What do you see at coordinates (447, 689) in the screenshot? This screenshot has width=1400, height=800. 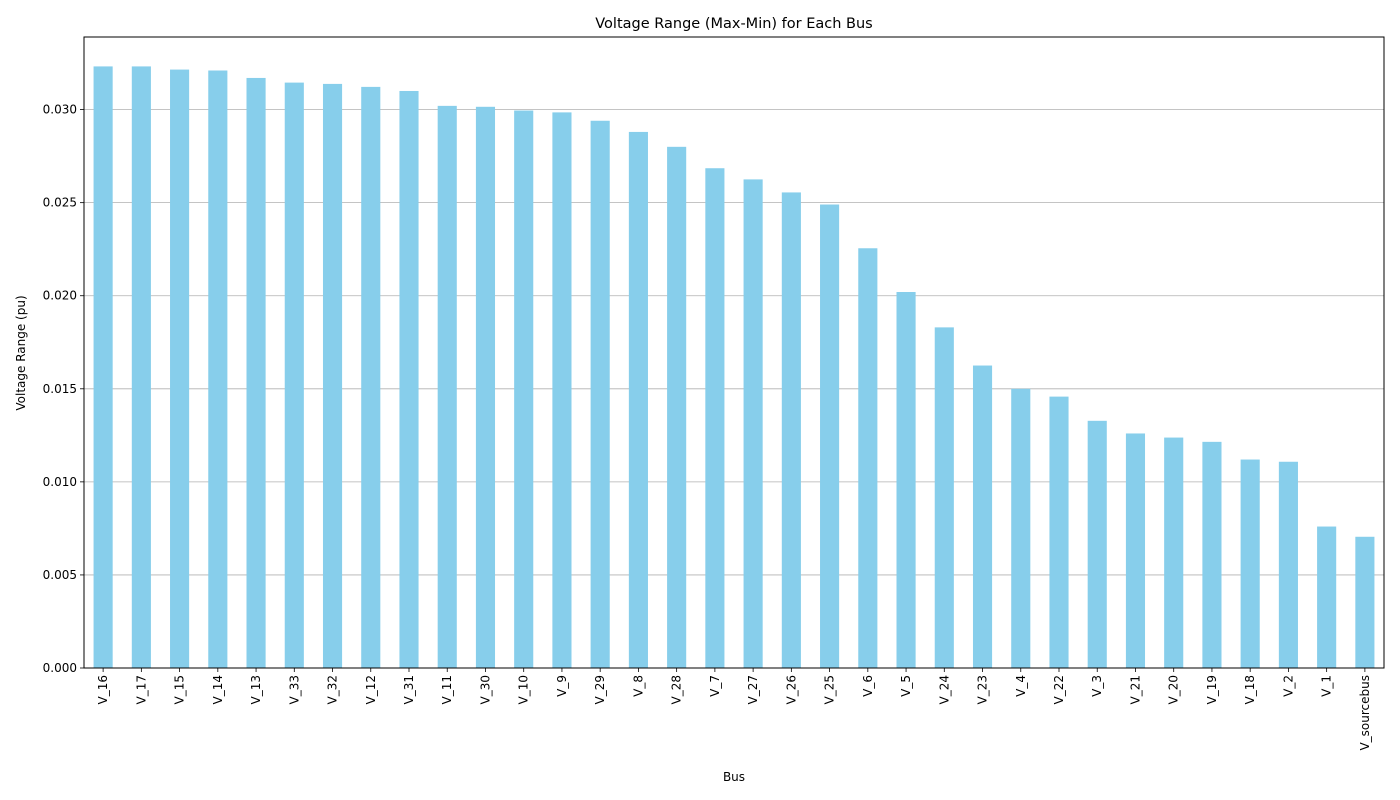 I see `x-tick-label: V_11` at bounding box center [447, 689].